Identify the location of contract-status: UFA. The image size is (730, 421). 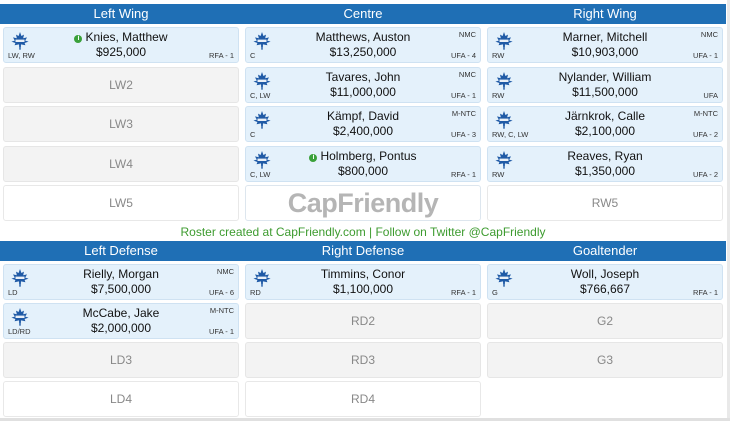
(710, 95).